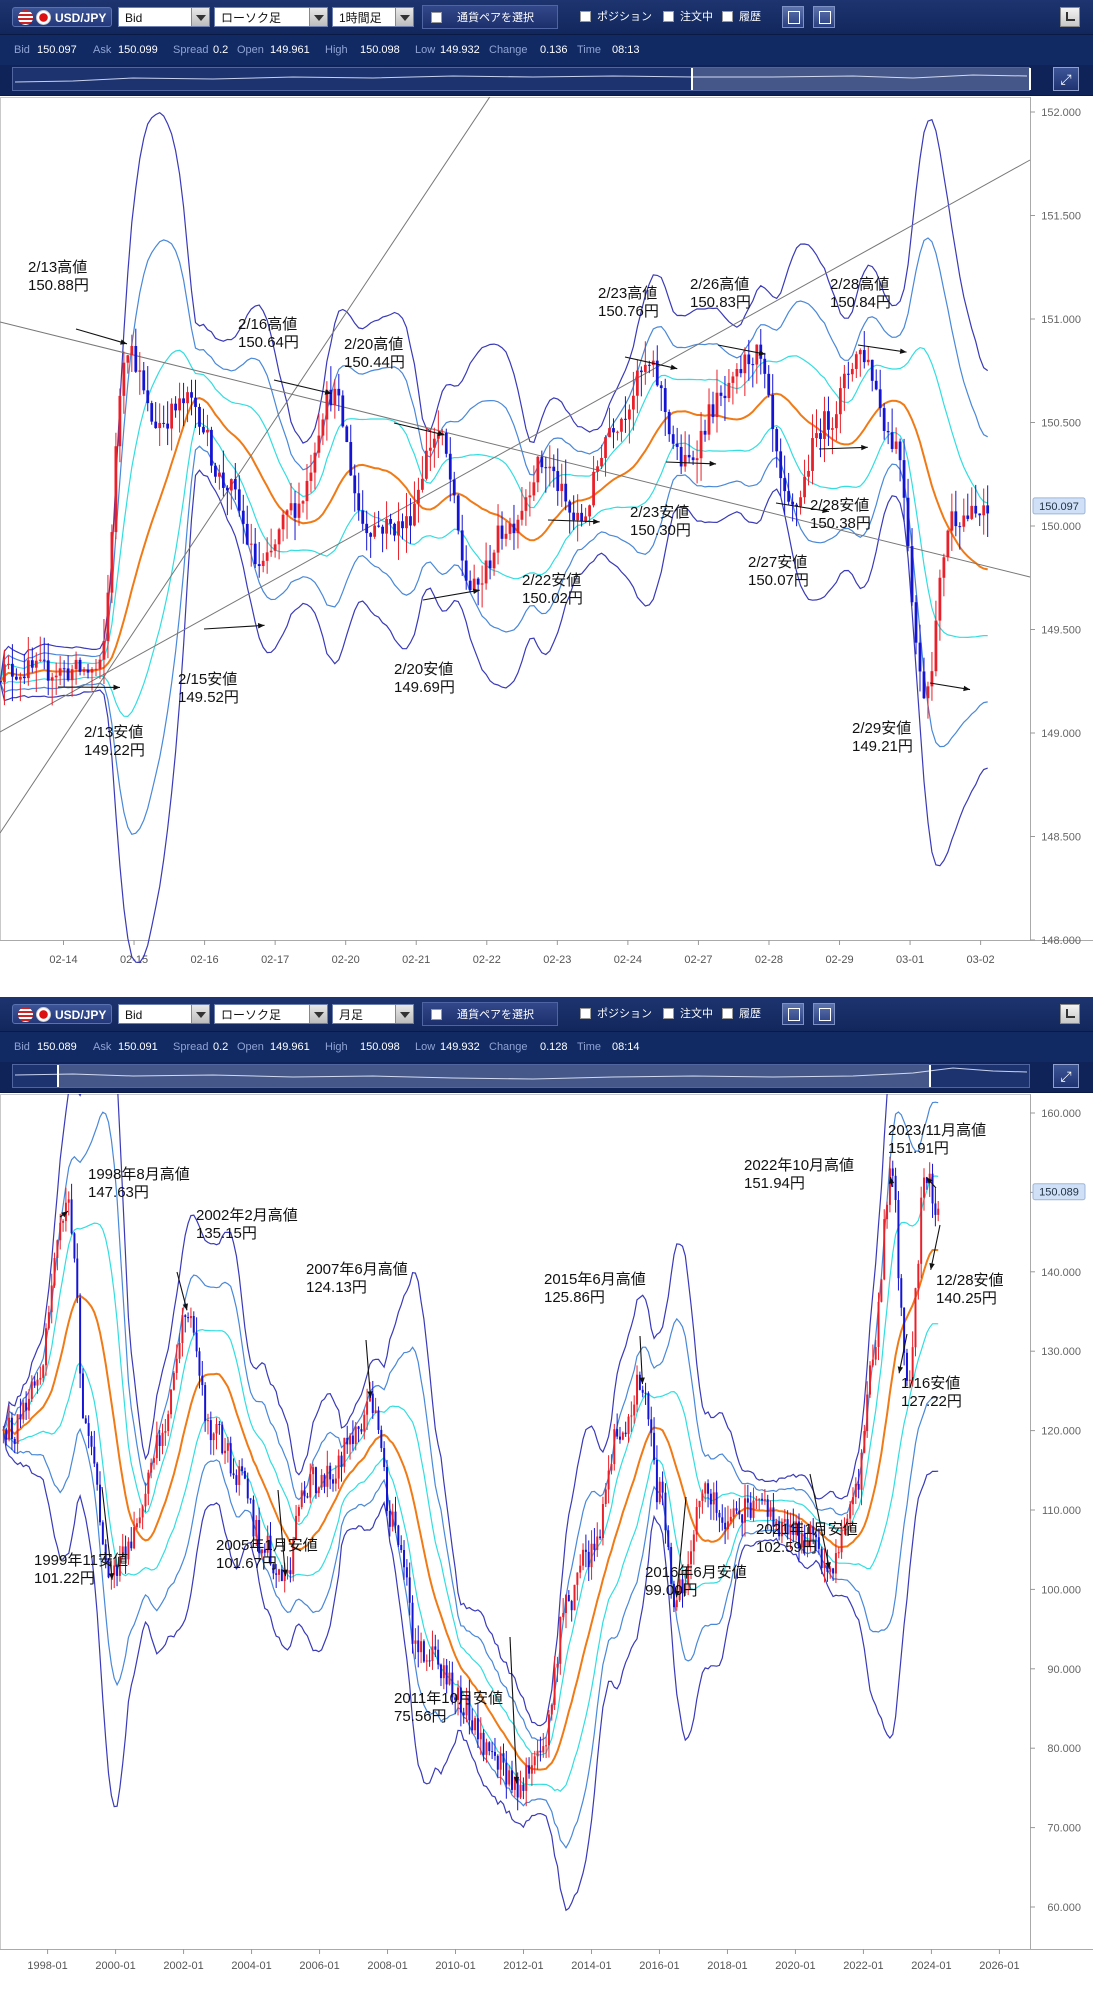 This screenshot has height=2003, width=1093. What do you see at coordinates (627, 293) in the screenshot?
I see `annotation-label: 2/23高値` at bounding box center [627, 293].